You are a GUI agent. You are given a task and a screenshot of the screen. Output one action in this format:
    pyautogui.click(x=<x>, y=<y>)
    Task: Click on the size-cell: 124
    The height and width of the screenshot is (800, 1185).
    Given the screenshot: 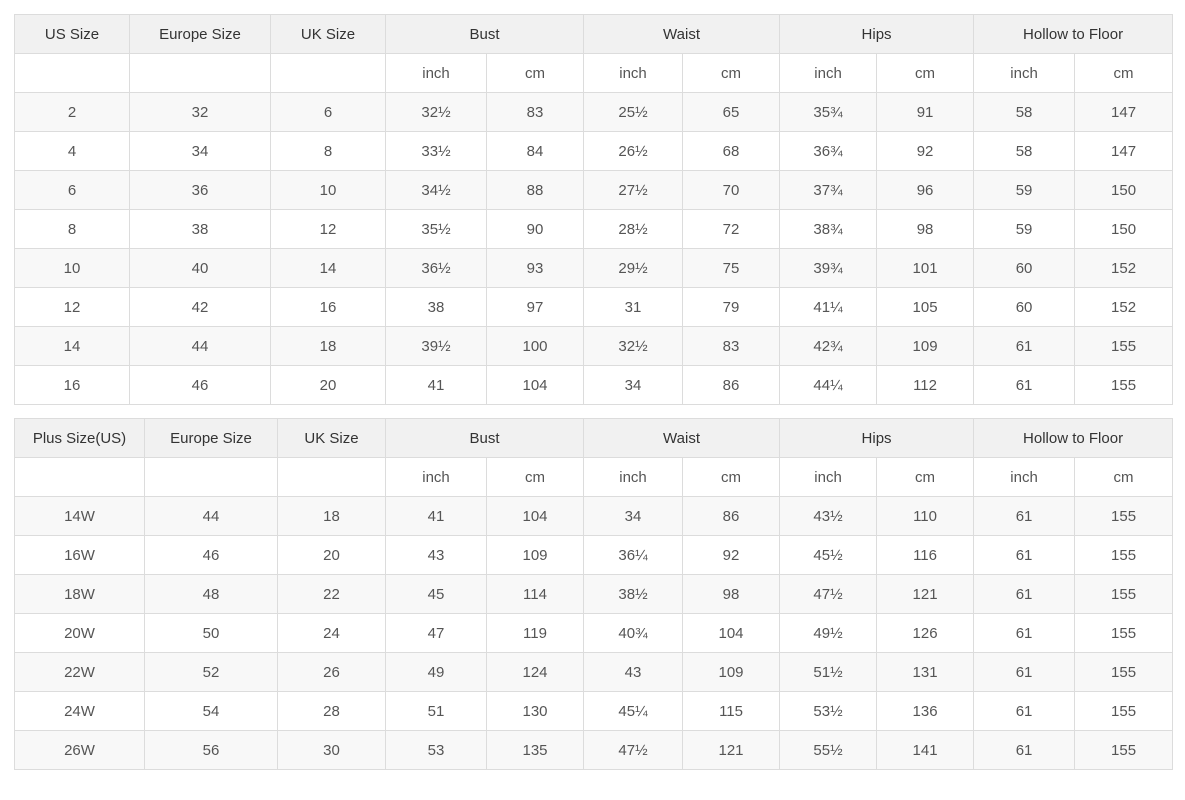 What is the action you would take?
    pyautogui.click(x=535, y=672)
    